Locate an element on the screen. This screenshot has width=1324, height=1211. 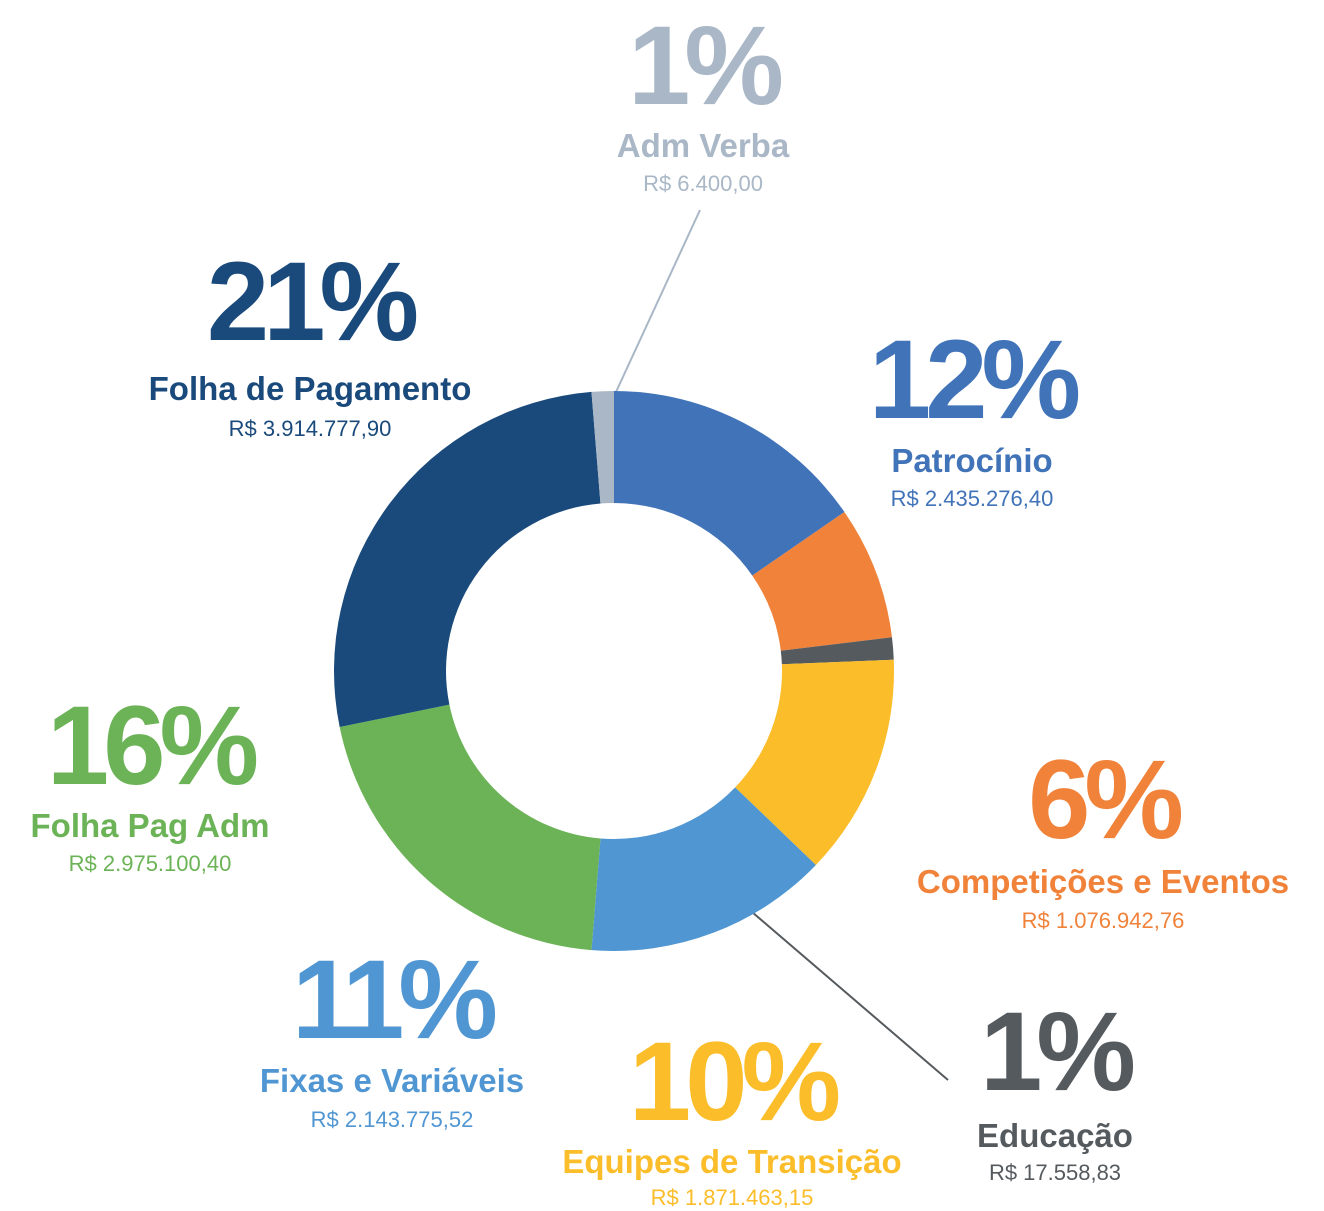
amount-label: R$ 2.143.775,52 is located at coordinates (392, 1119).